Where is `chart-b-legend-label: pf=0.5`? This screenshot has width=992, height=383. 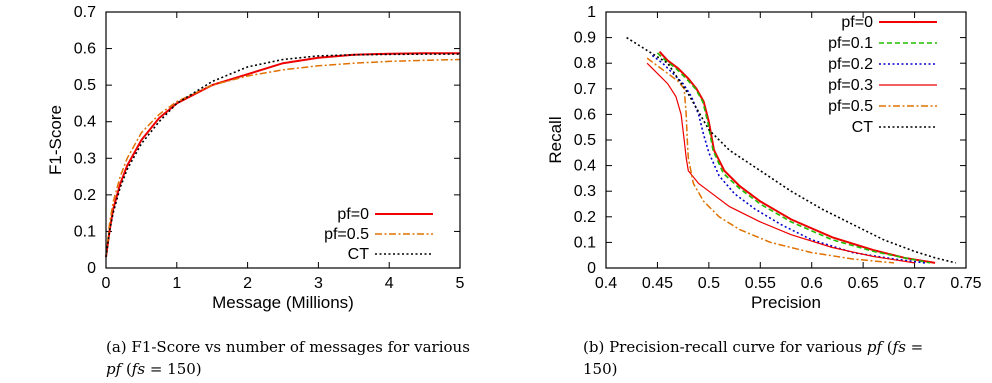
chart-b-legend-label: pf=0.5 is located at coordinates (850, 106).